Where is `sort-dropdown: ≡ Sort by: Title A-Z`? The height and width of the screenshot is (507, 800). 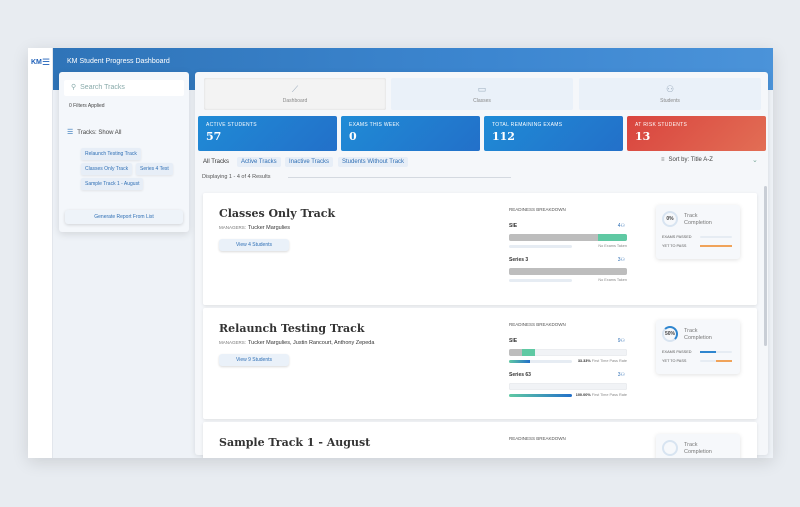
sort-dropdown: ≡ Sort by: Title A-Z is located at coordinates (687, 160).